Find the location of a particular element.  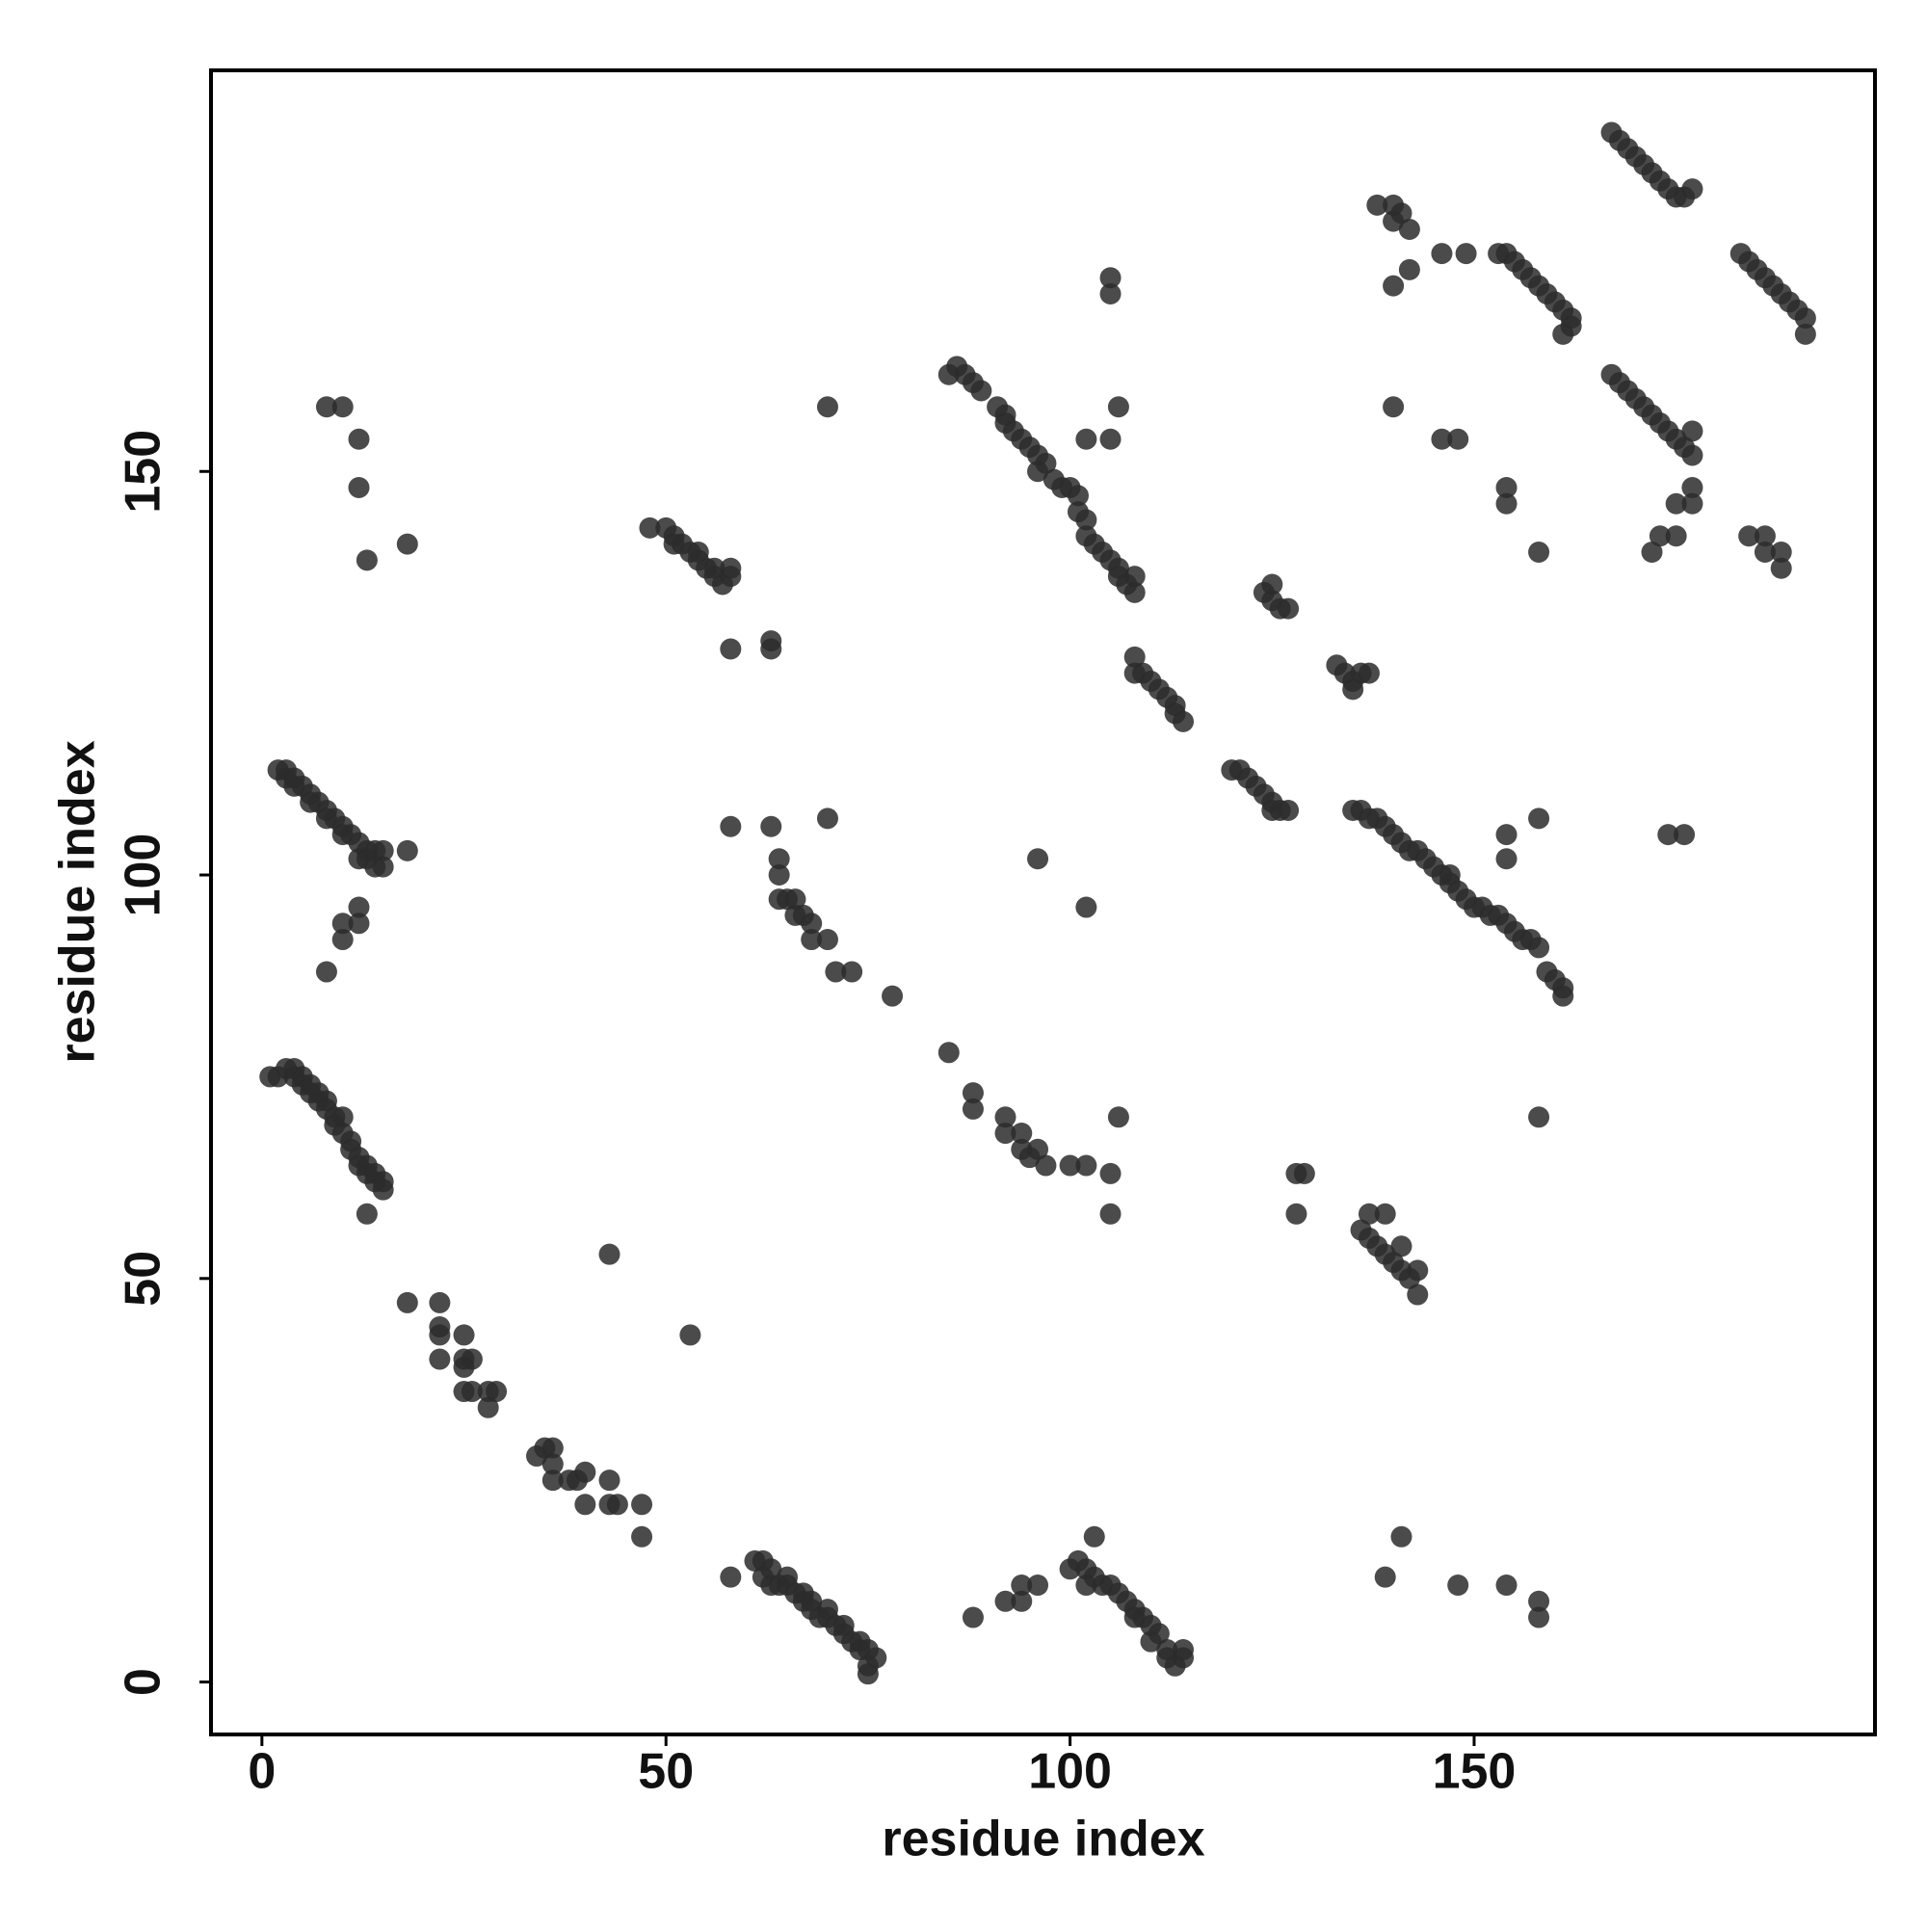

x-tick-label: 100 is located at coordinates (1070, 1772).